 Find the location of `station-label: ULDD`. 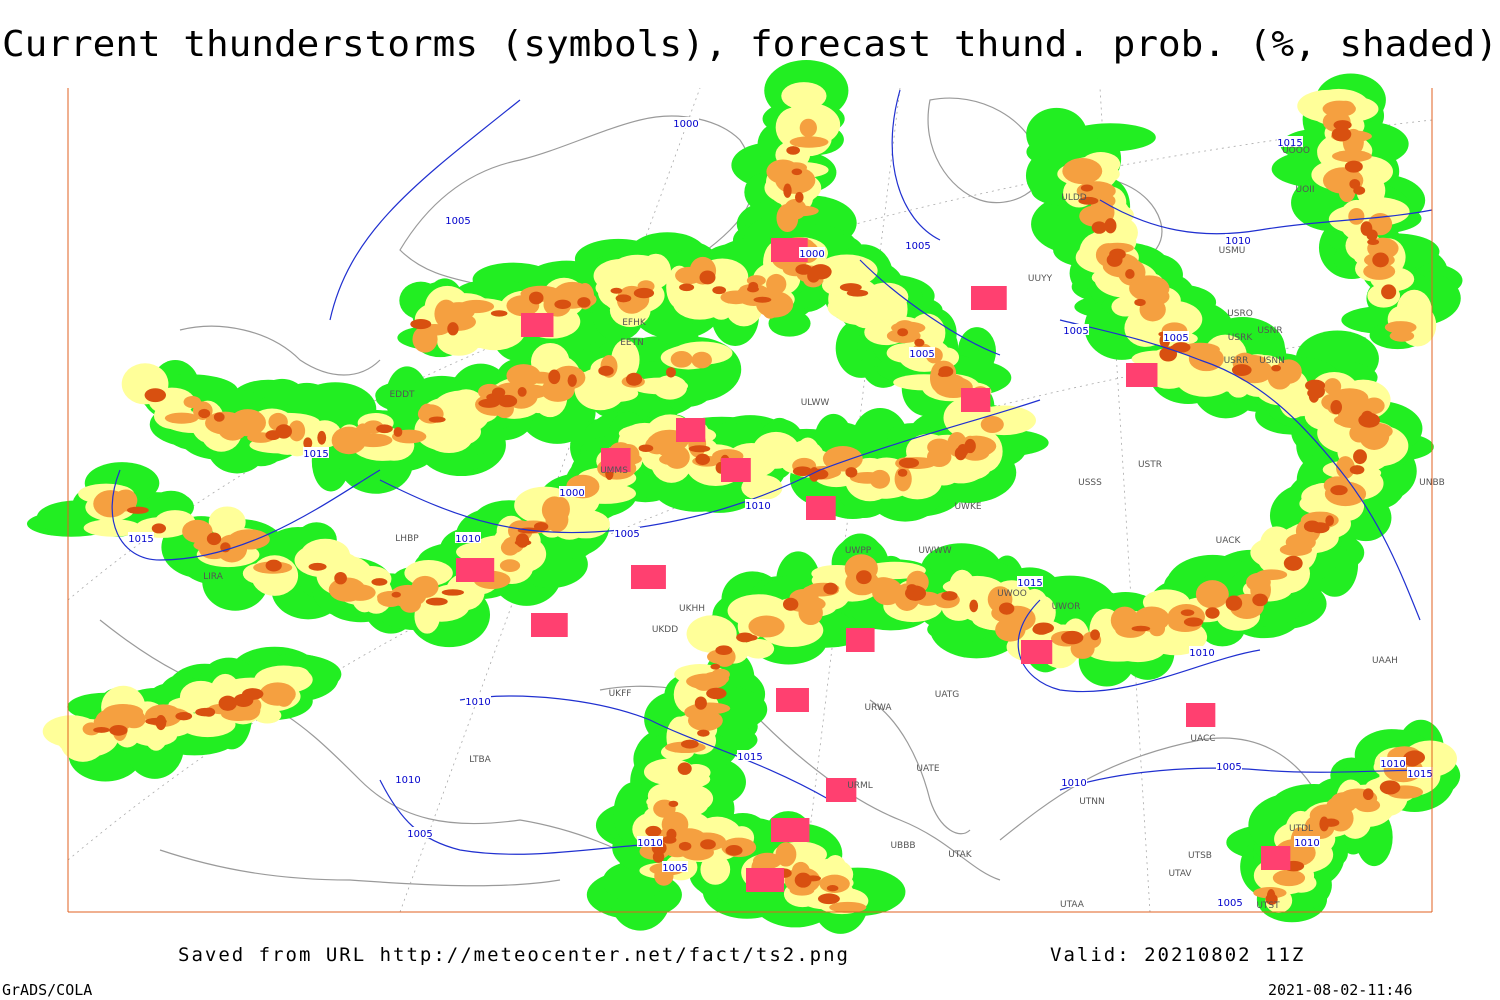

station-label: ULDD is located at coordinates (1074, 198).